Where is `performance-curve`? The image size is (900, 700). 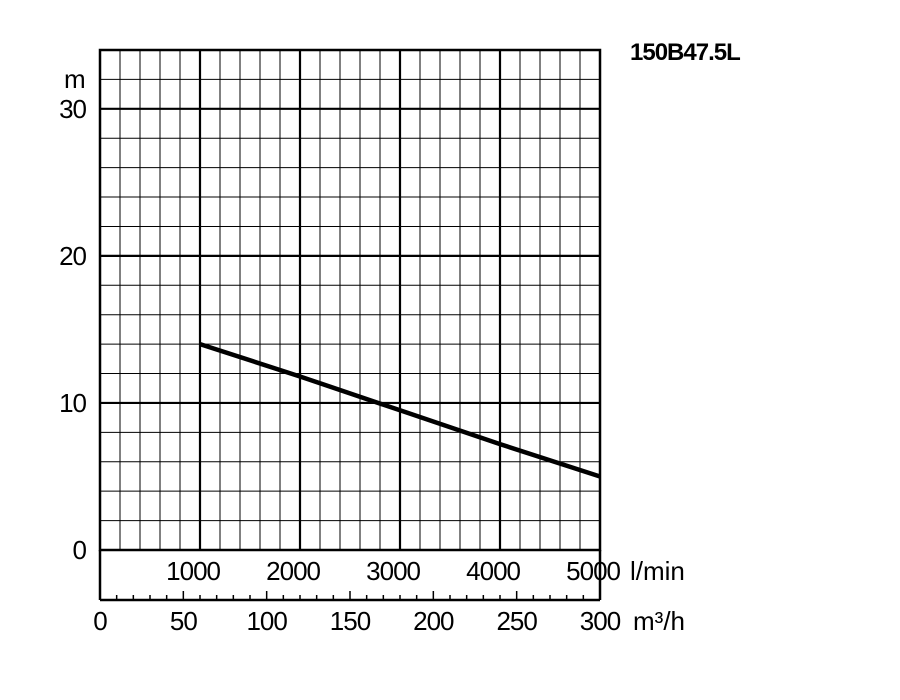
performance-curve is located at coordinates (400, 410).